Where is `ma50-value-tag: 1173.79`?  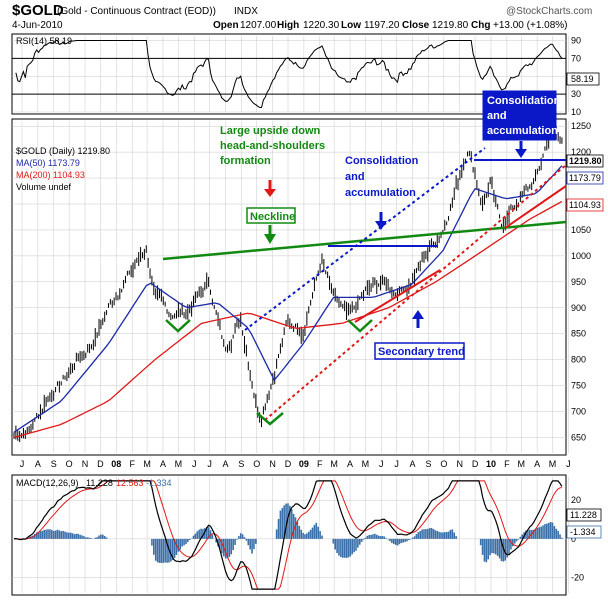 ma50-value-tag: 1173.79 is located at coordinates (585, 178).